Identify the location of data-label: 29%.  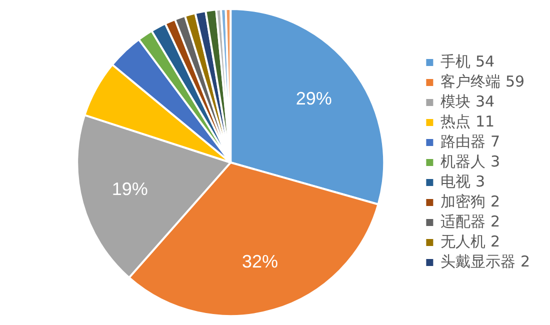
(314, 98).